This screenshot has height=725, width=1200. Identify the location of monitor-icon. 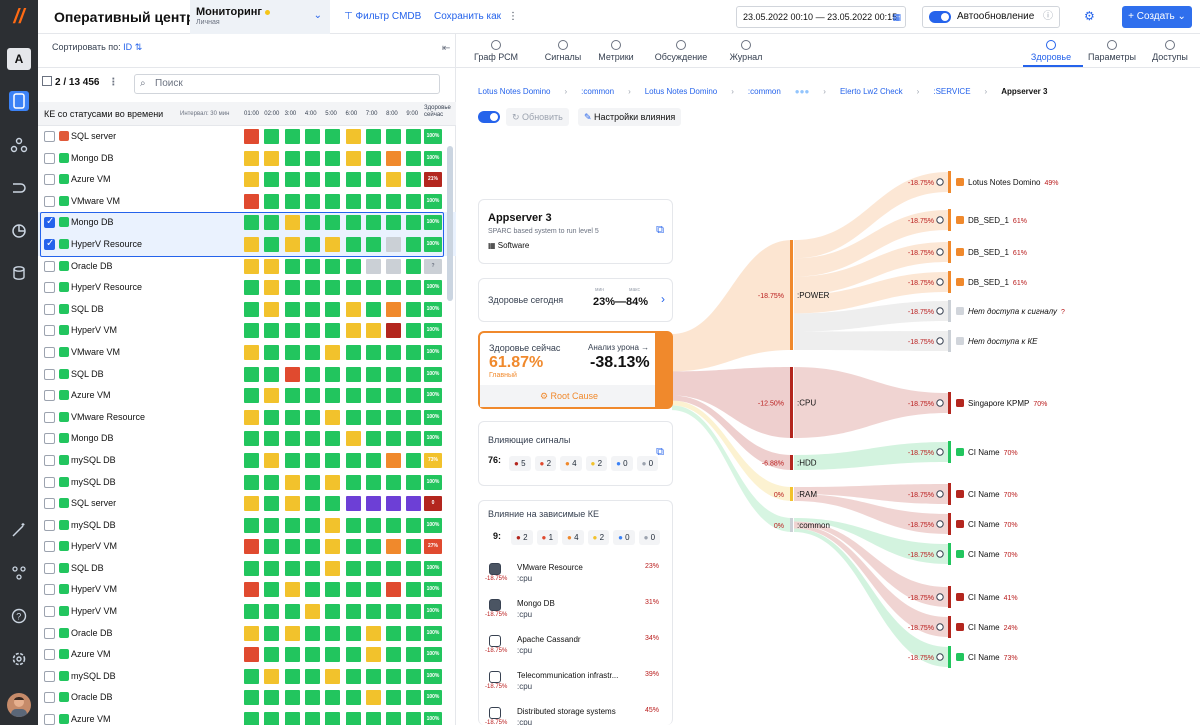
(19, 101).